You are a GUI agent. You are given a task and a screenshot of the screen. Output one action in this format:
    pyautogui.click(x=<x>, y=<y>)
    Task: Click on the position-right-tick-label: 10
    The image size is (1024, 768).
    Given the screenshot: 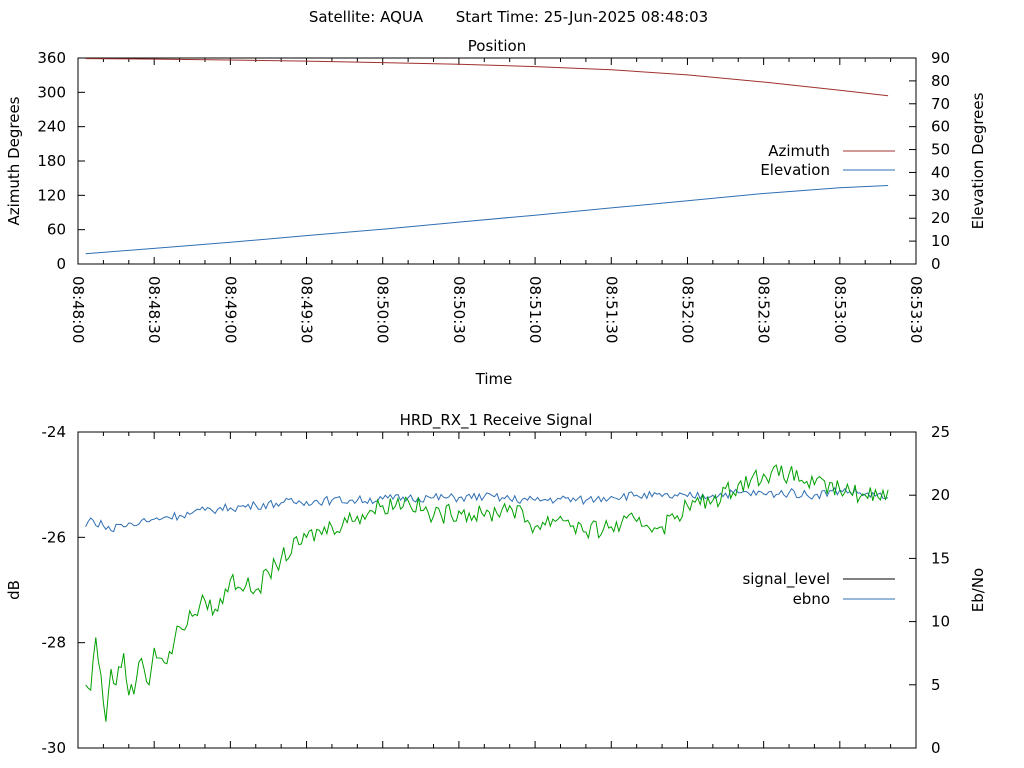 What is the action you would take?
    pyautogui.click(x=940, y=241)
    